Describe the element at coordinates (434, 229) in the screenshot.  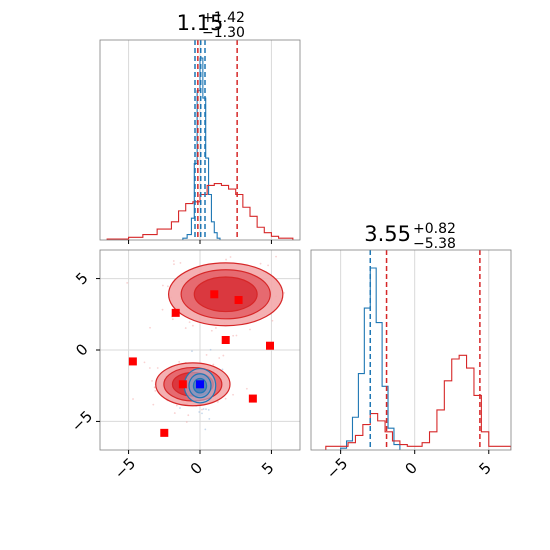
I see `right-marginal-title-plus: +0.82` at that location.